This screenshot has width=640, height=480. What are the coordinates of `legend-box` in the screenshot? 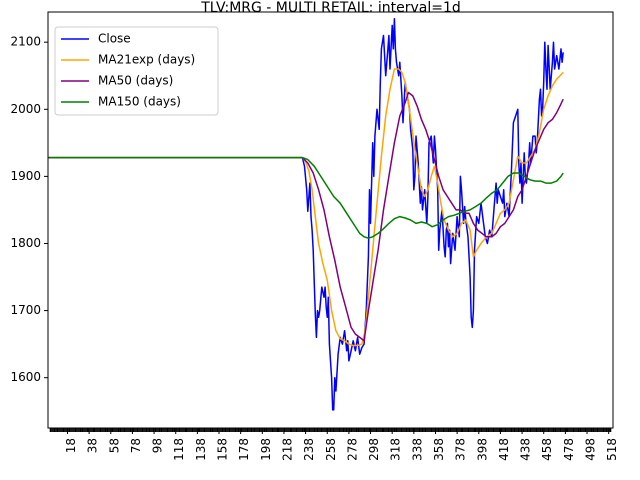 It's located at (136, 71).